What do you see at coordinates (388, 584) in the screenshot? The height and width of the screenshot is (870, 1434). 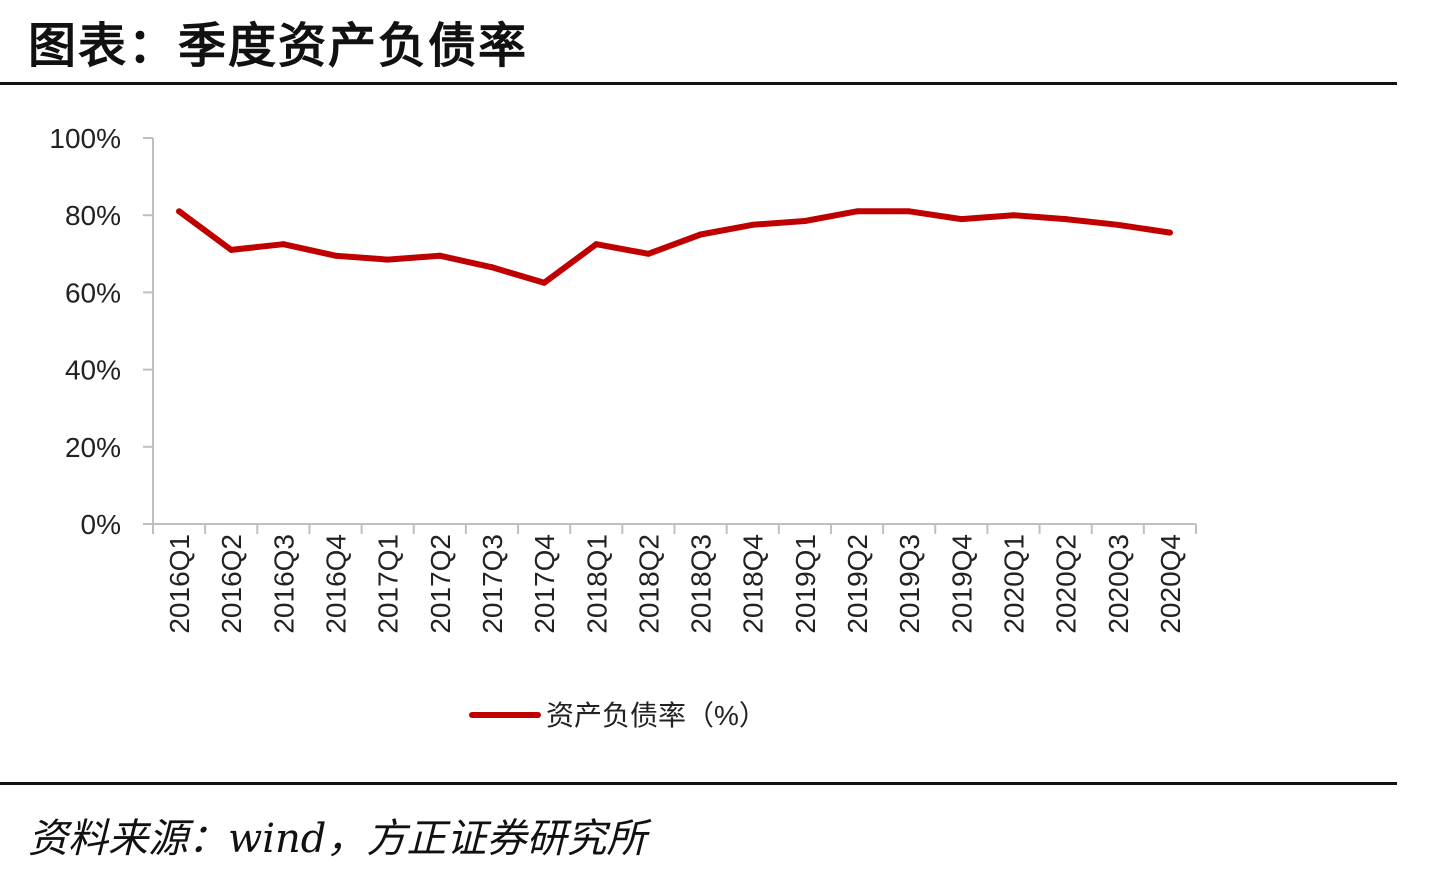 I see `x-tick-label: 2017Q1` at bounding box center [388, 584].